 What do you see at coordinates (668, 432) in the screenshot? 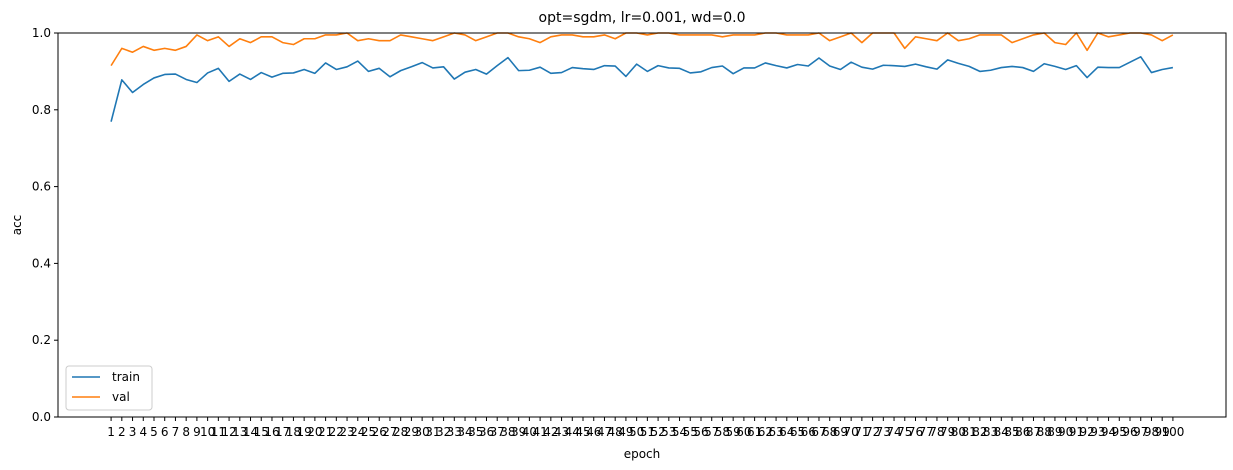
I see `x-tick-label: 53` at bounding box center [668, 432].